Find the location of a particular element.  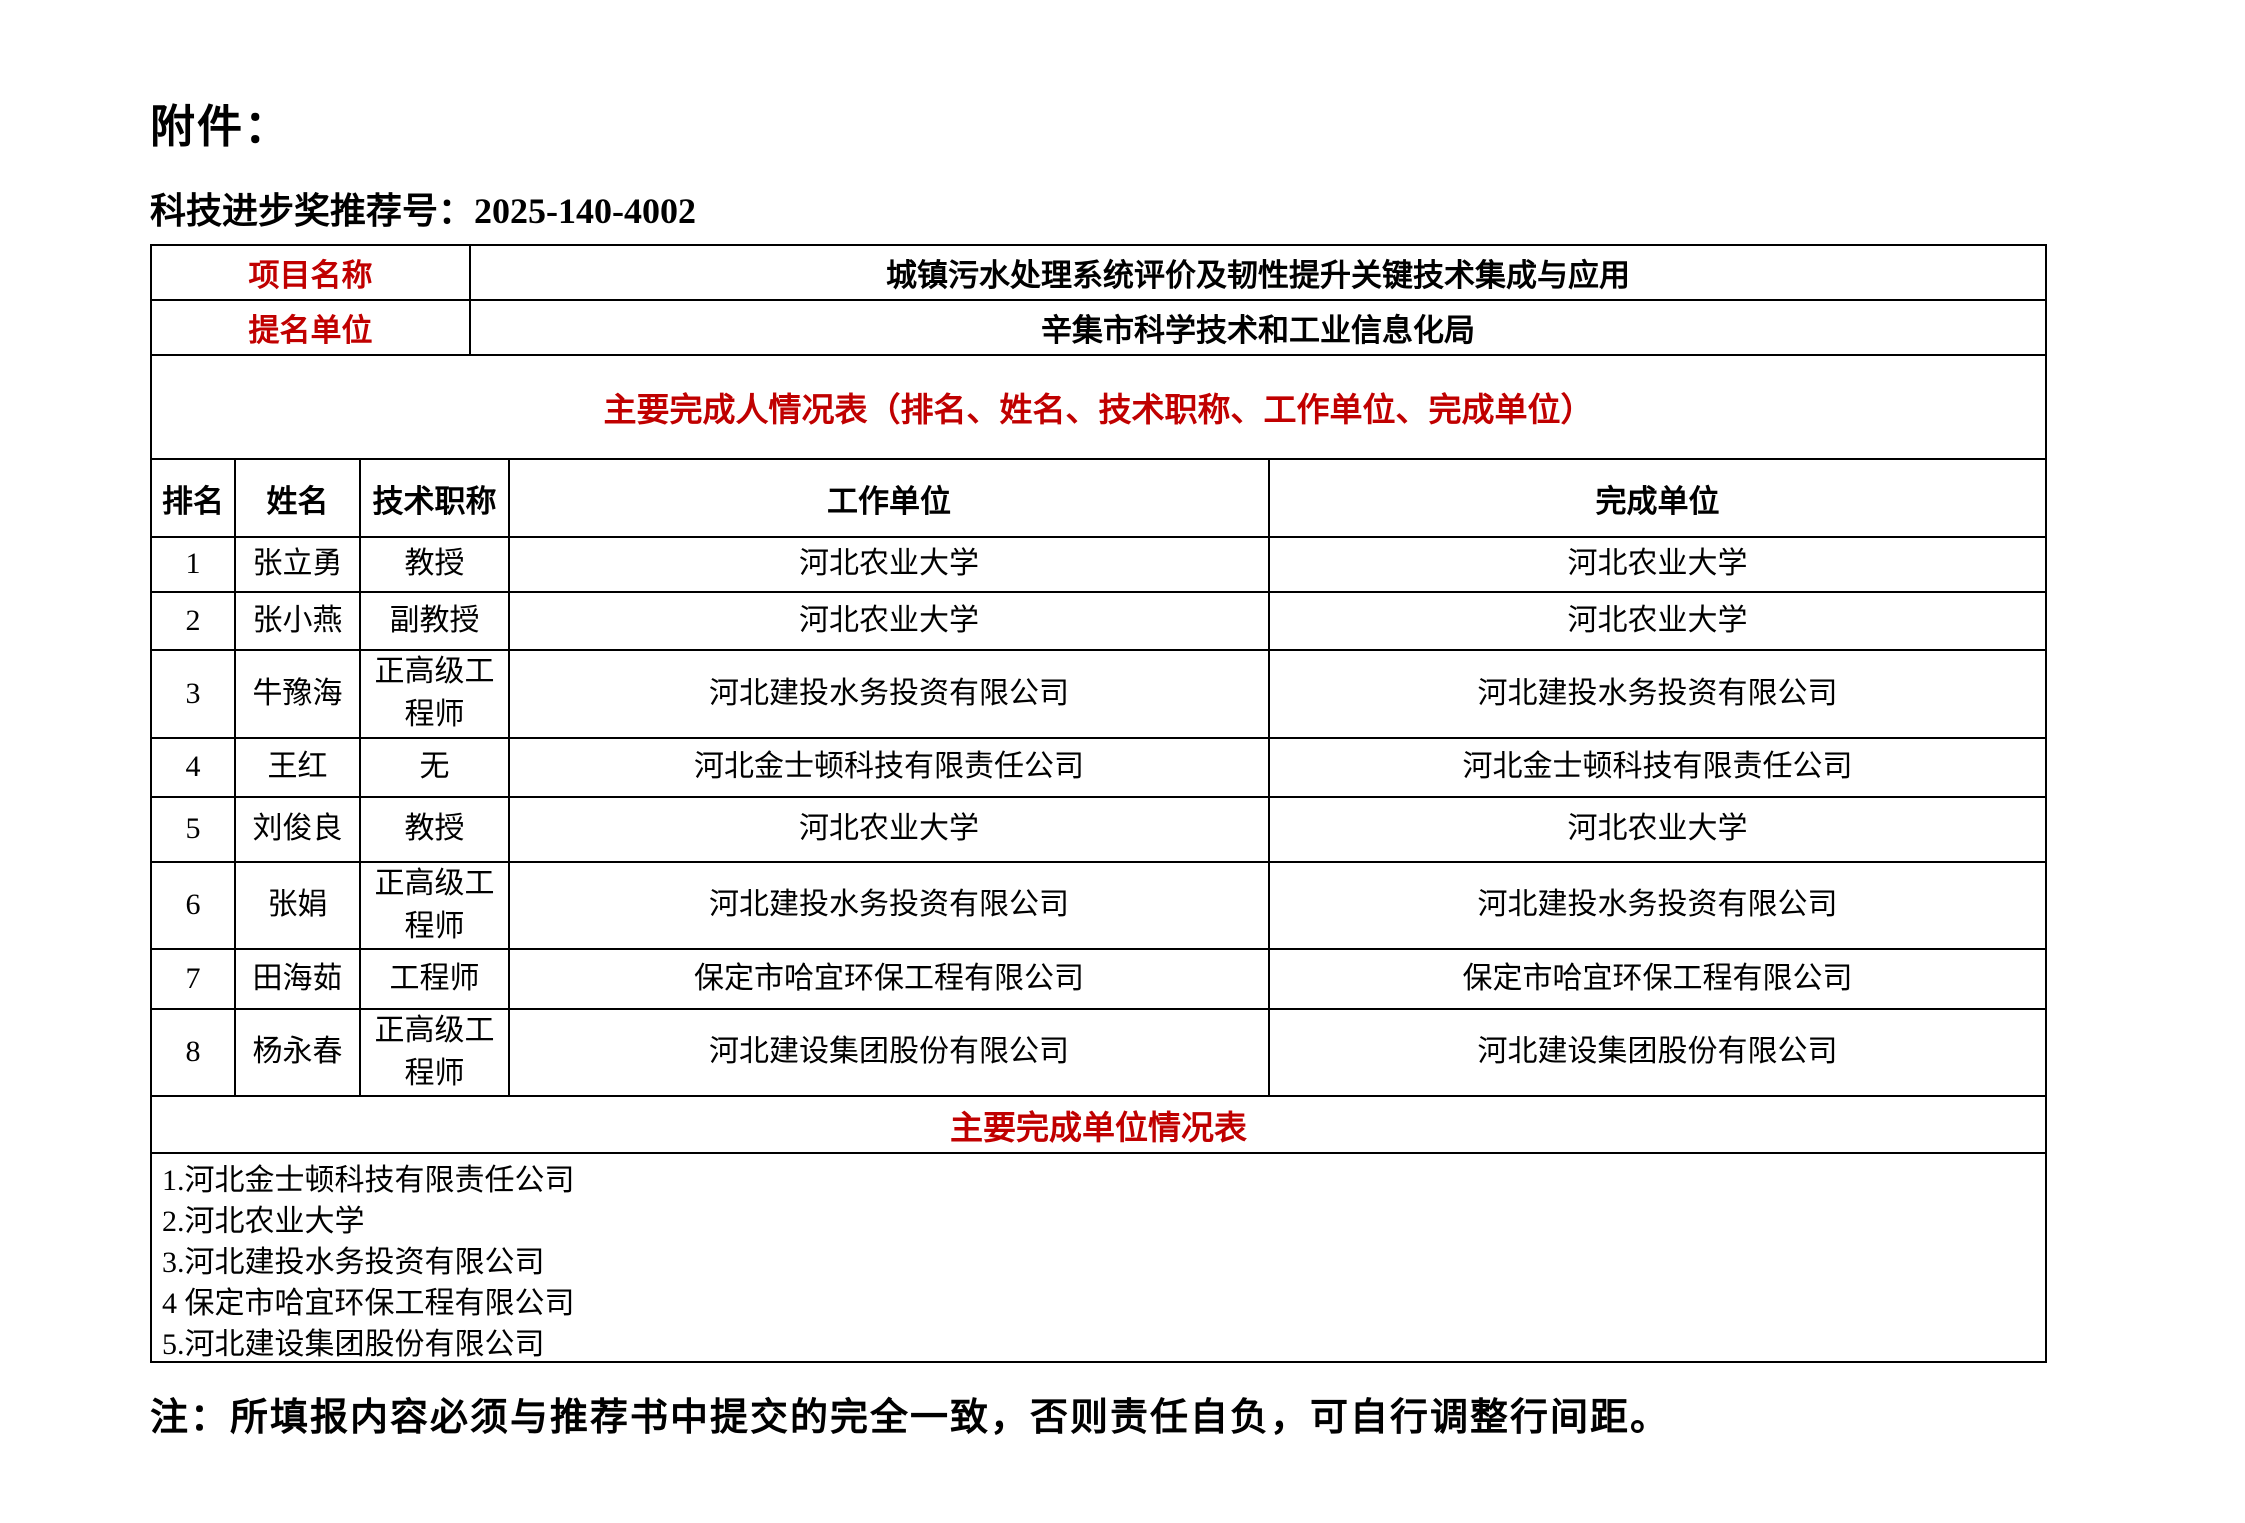

work-unit-cell: 河北建设集团股份有限公司 is located at coordinates (889, 1052).